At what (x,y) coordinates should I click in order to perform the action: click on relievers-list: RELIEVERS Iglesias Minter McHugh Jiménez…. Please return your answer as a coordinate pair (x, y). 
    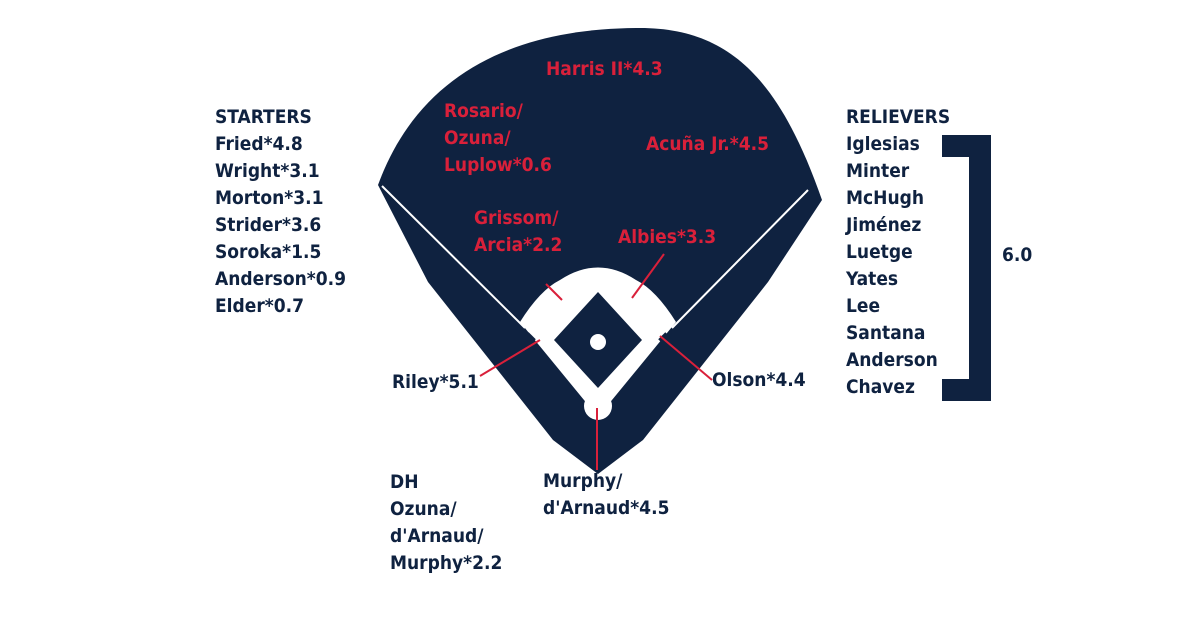
    Looking at the image, I should click on (898, 252).